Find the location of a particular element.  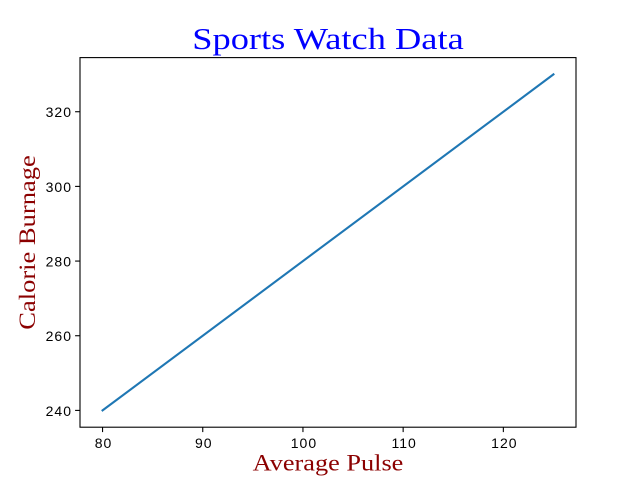

svg-text: 110 is located at coordinates (403, 443).